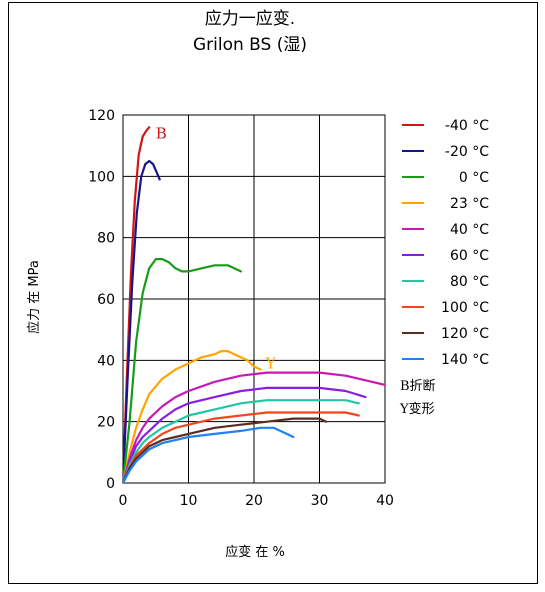  I want to click on legend-label-1: -20 °C, so click(467, 152).